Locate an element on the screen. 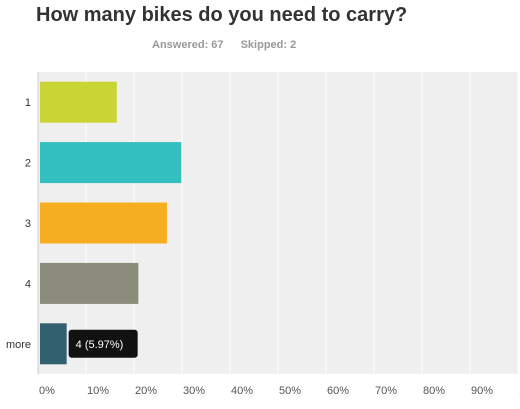  x-tick-label: 20% is located at coordinates (146, 391).